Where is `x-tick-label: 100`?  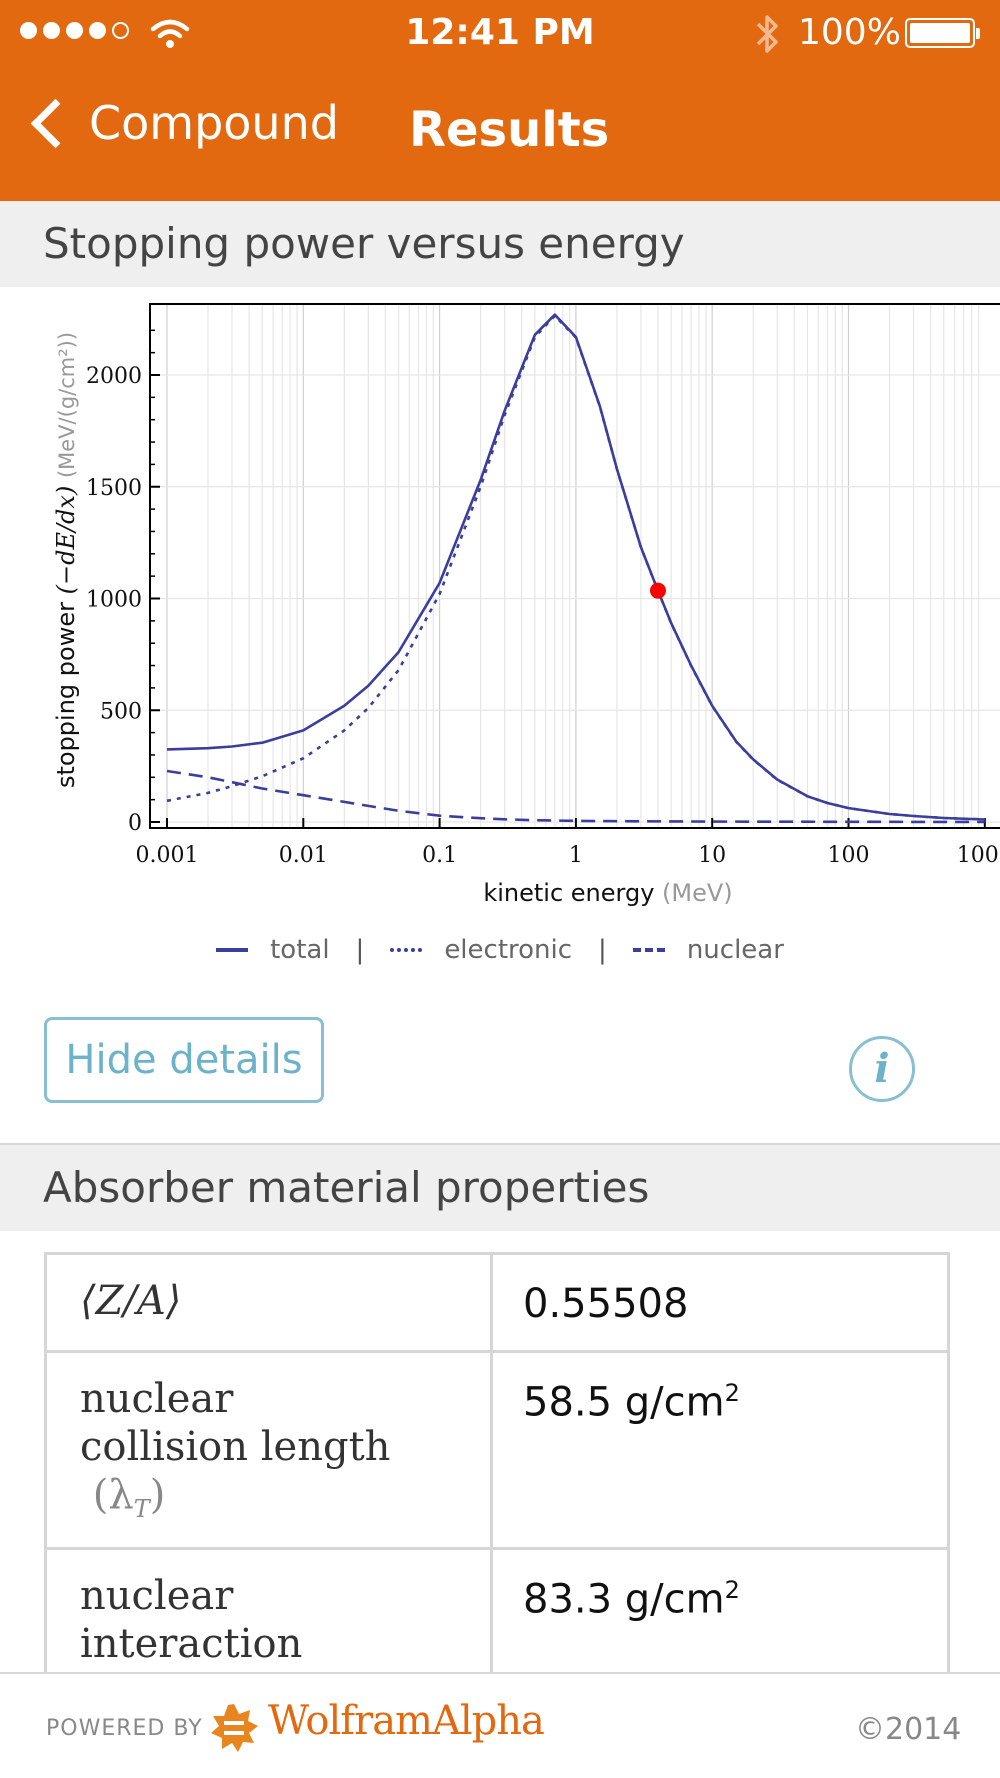 x-tick-label: 100 is located at coordinates (849, 855).